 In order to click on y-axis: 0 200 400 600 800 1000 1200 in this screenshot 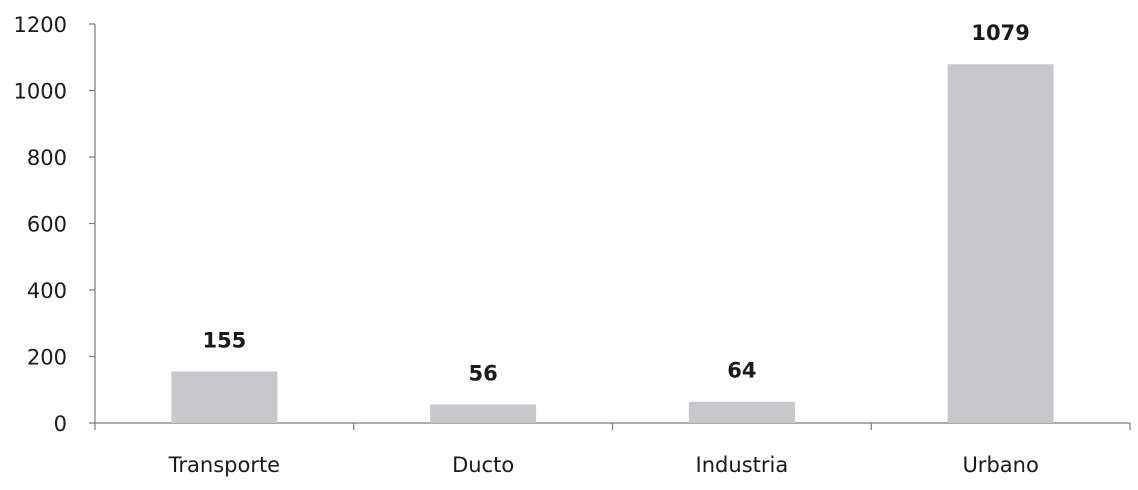, I will do `click(55, 224)`.